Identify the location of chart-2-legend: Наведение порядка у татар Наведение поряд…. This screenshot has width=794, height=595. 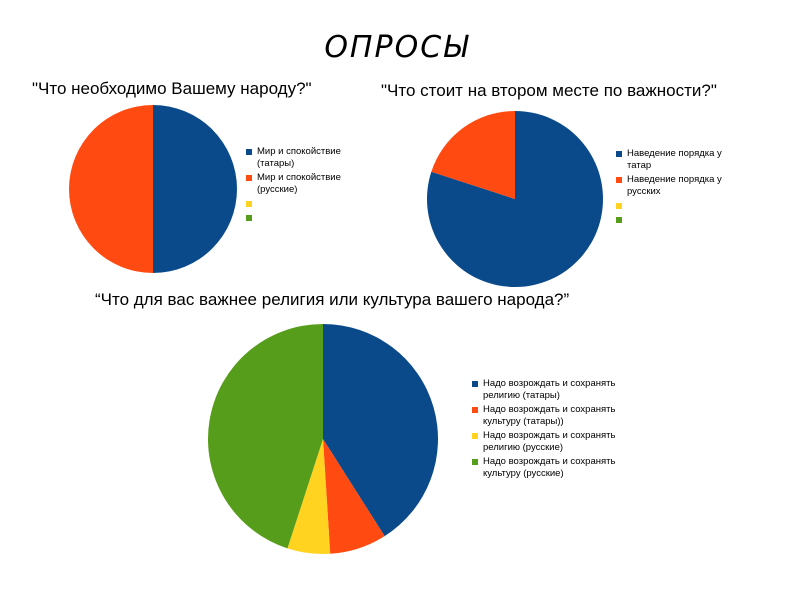
(671, 188).